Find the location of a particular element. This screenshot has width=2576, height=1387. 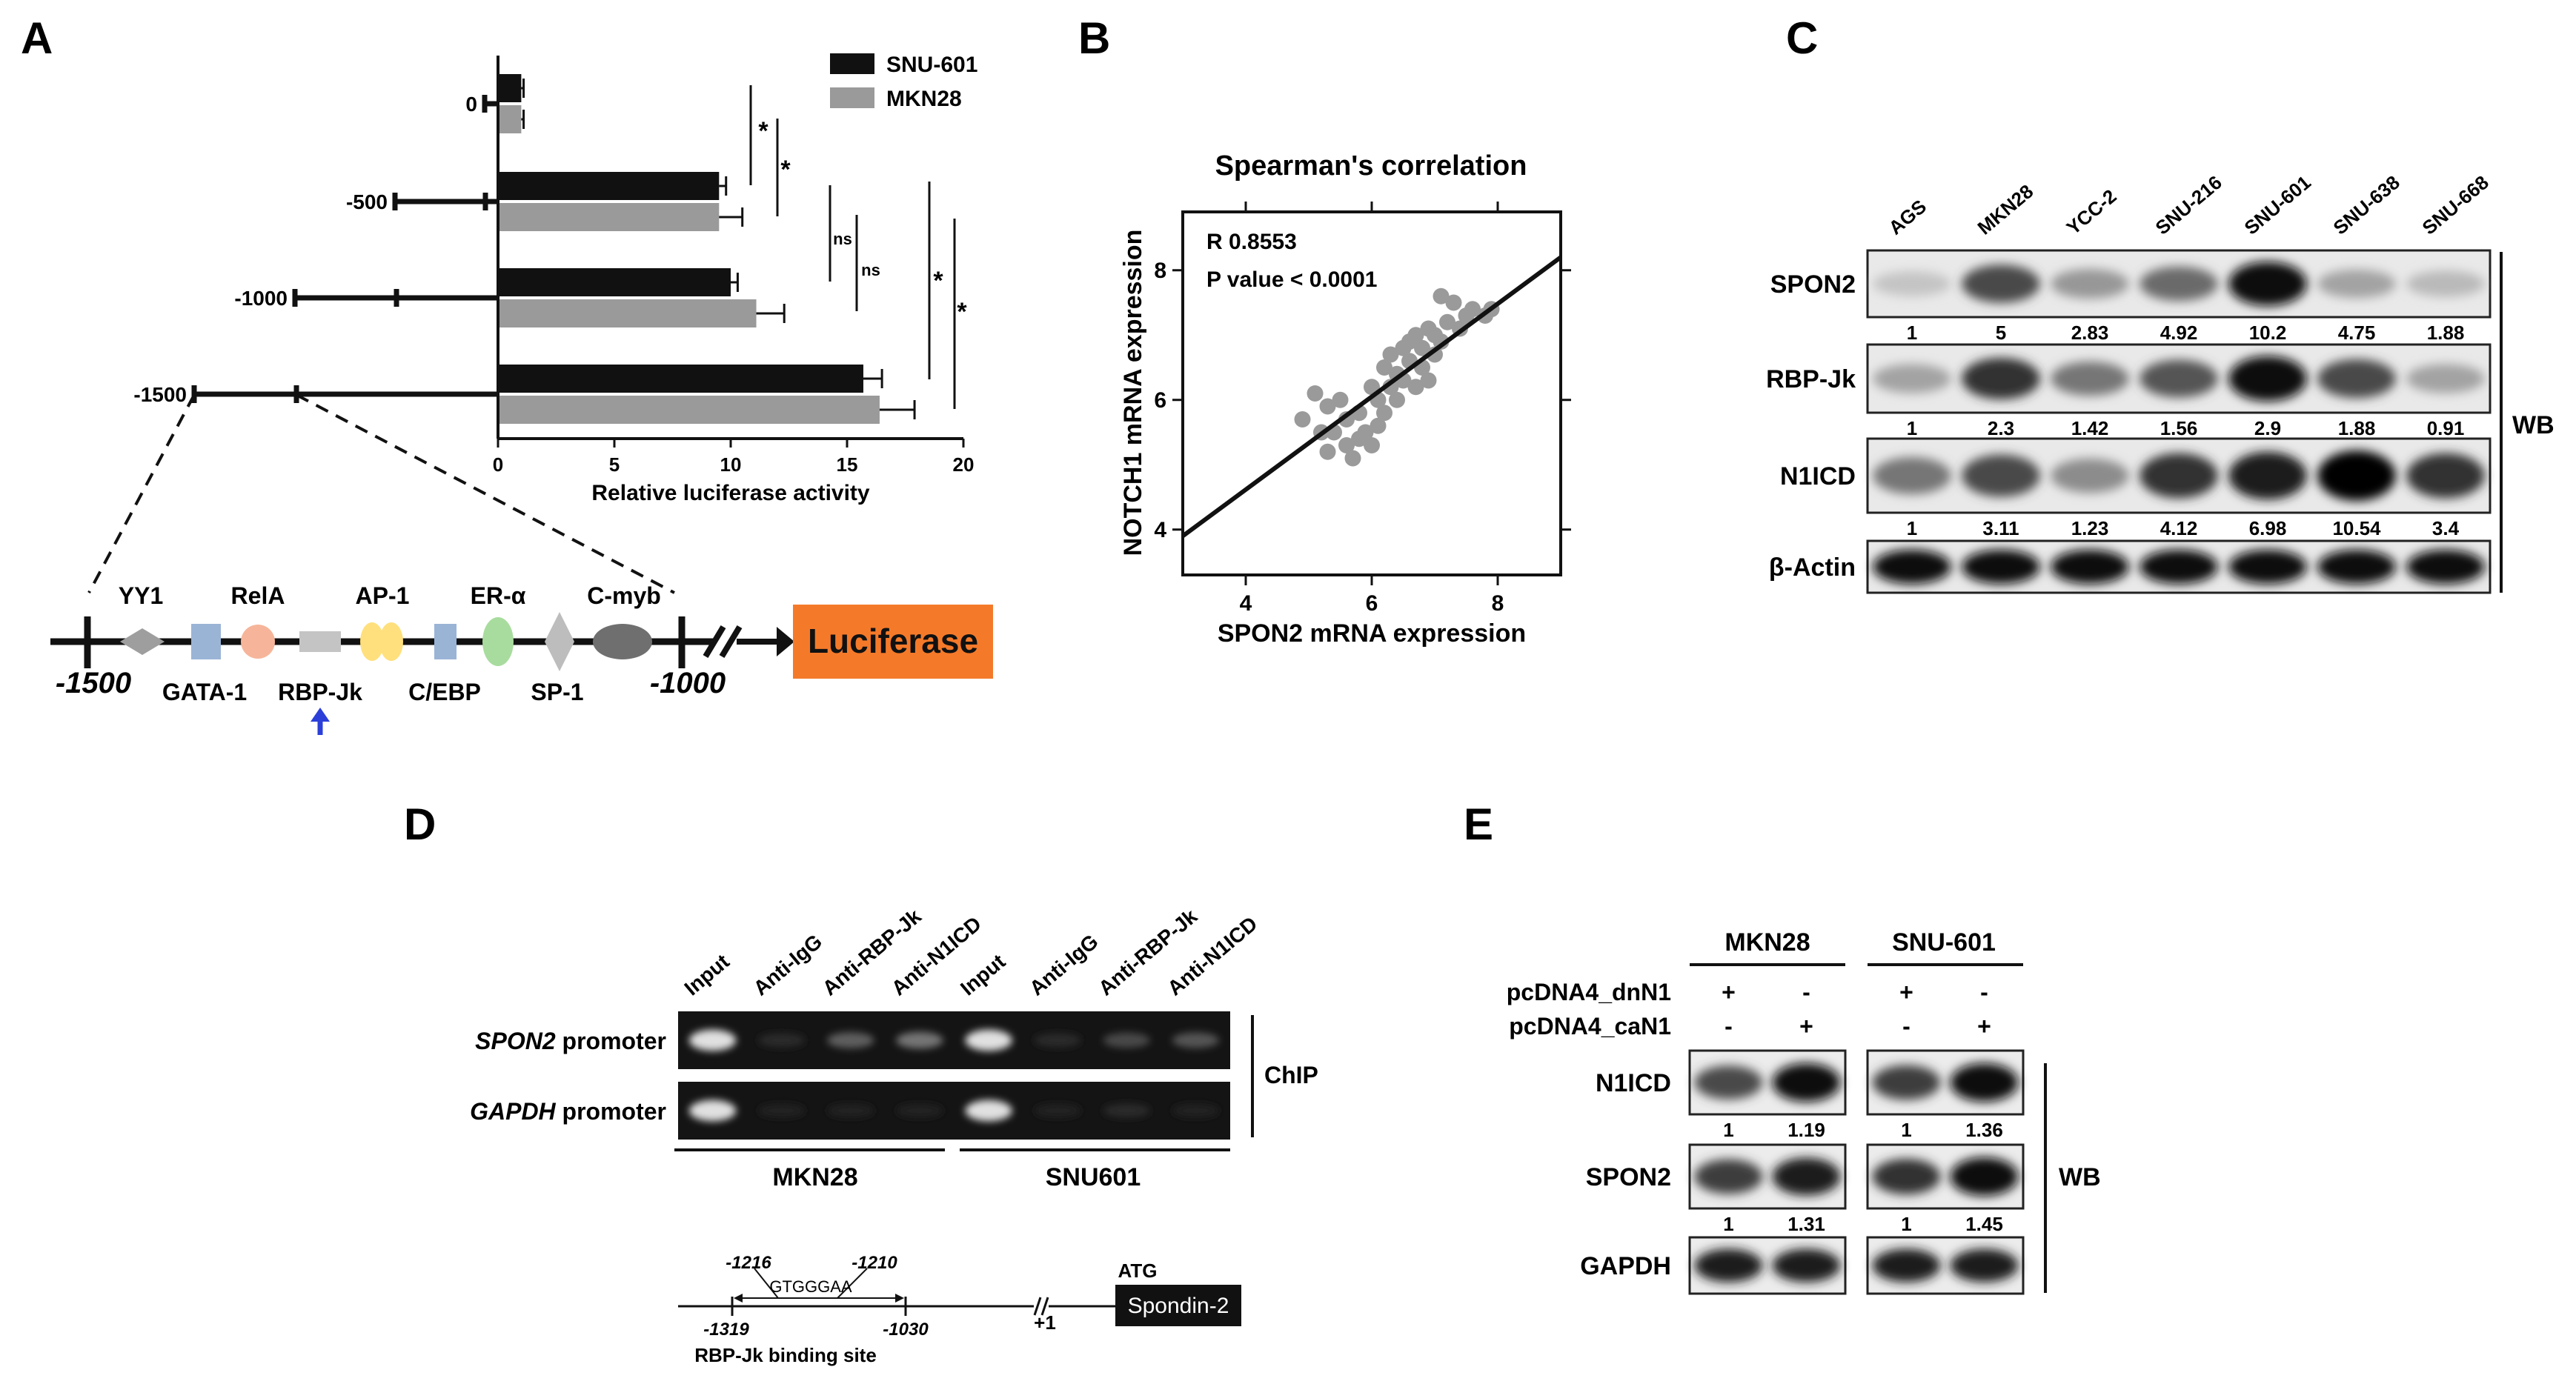

band-quantification: 1.42 is located at coordinates (2090, 428).